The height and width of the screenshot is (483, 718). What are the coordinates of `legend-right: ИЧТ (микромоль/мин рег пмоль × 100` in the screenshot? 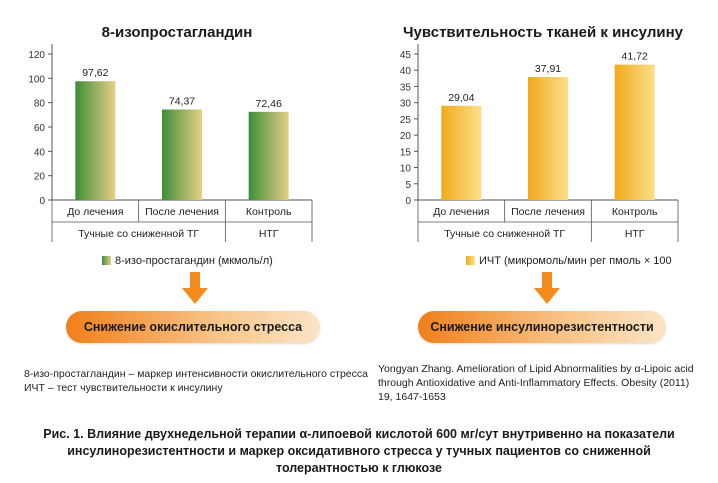 It's located at (569, 261).